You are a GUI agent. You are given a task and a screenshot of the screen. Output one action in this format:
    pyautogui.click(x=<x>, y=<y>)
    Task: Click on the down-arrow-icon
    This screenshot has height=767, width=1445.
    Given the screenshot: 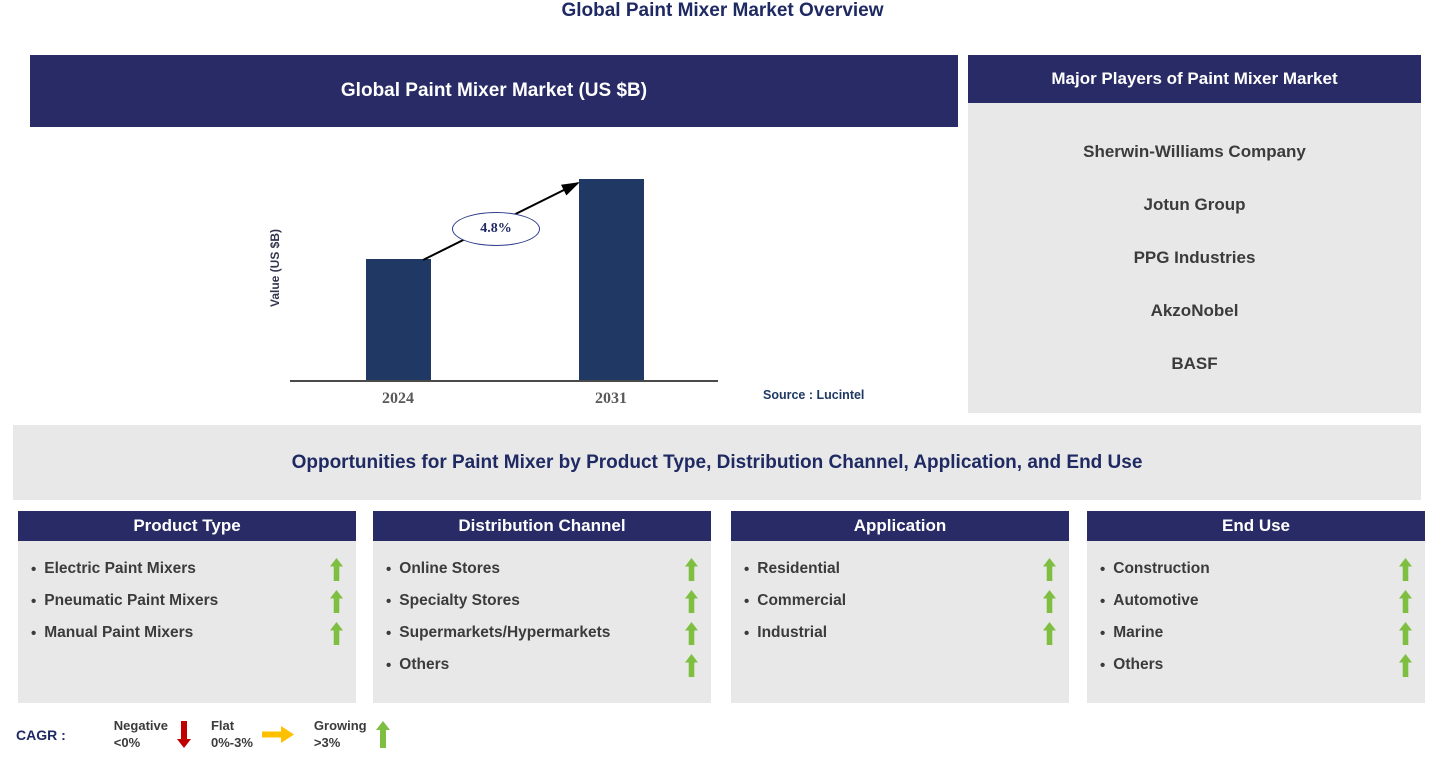 What is the action you would take?
    pyautogui.click(x=183, y=735)
    